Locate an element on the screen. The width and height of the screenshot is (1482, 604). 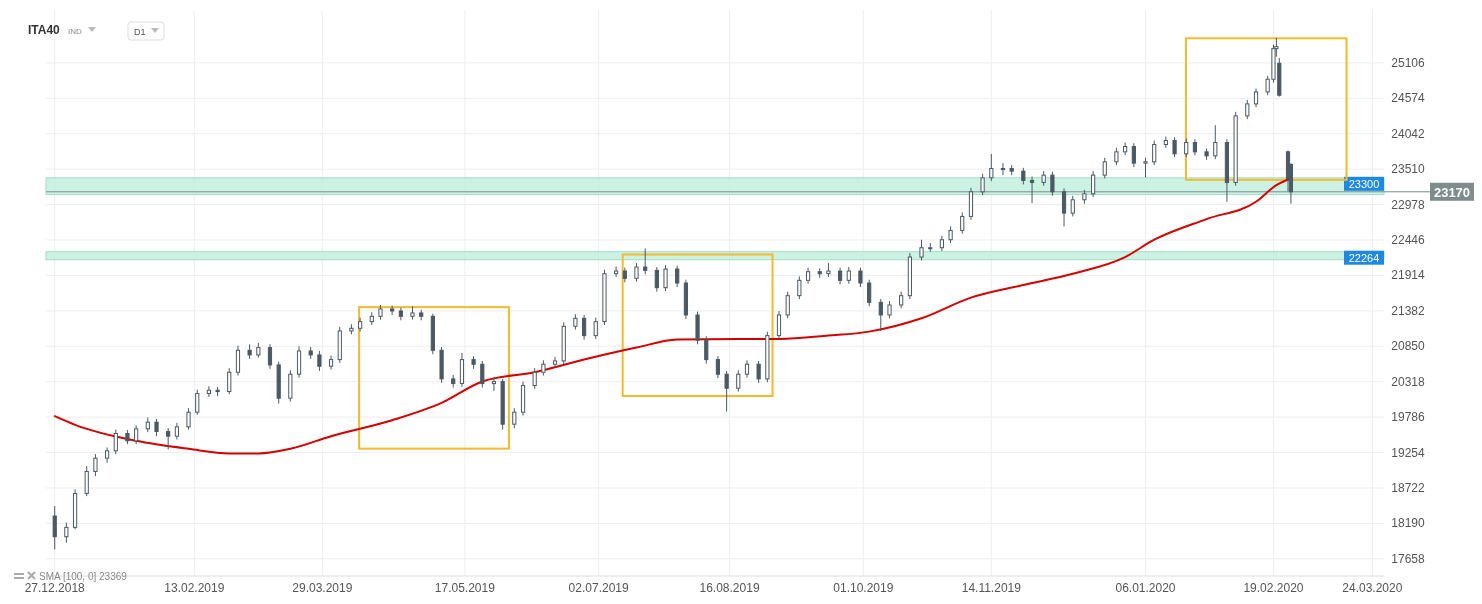
x-tick-label: 19.02.2020 is located at coordinates (1273, 588).